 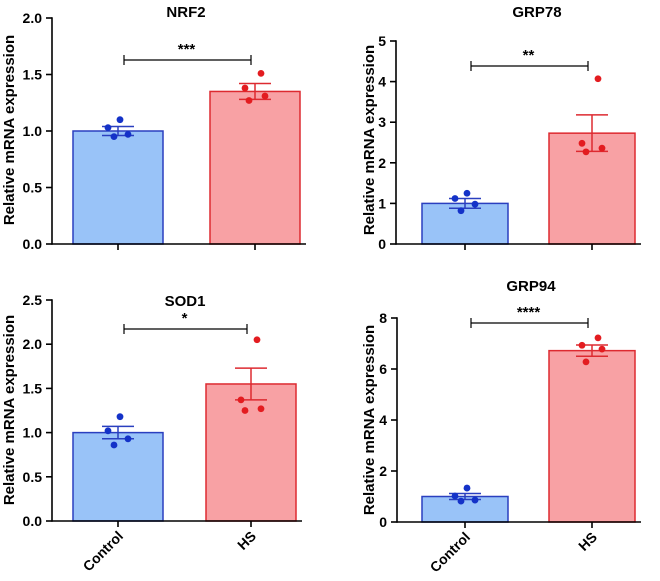 I want to click on significance-label: *, so click(x=185, y=318).